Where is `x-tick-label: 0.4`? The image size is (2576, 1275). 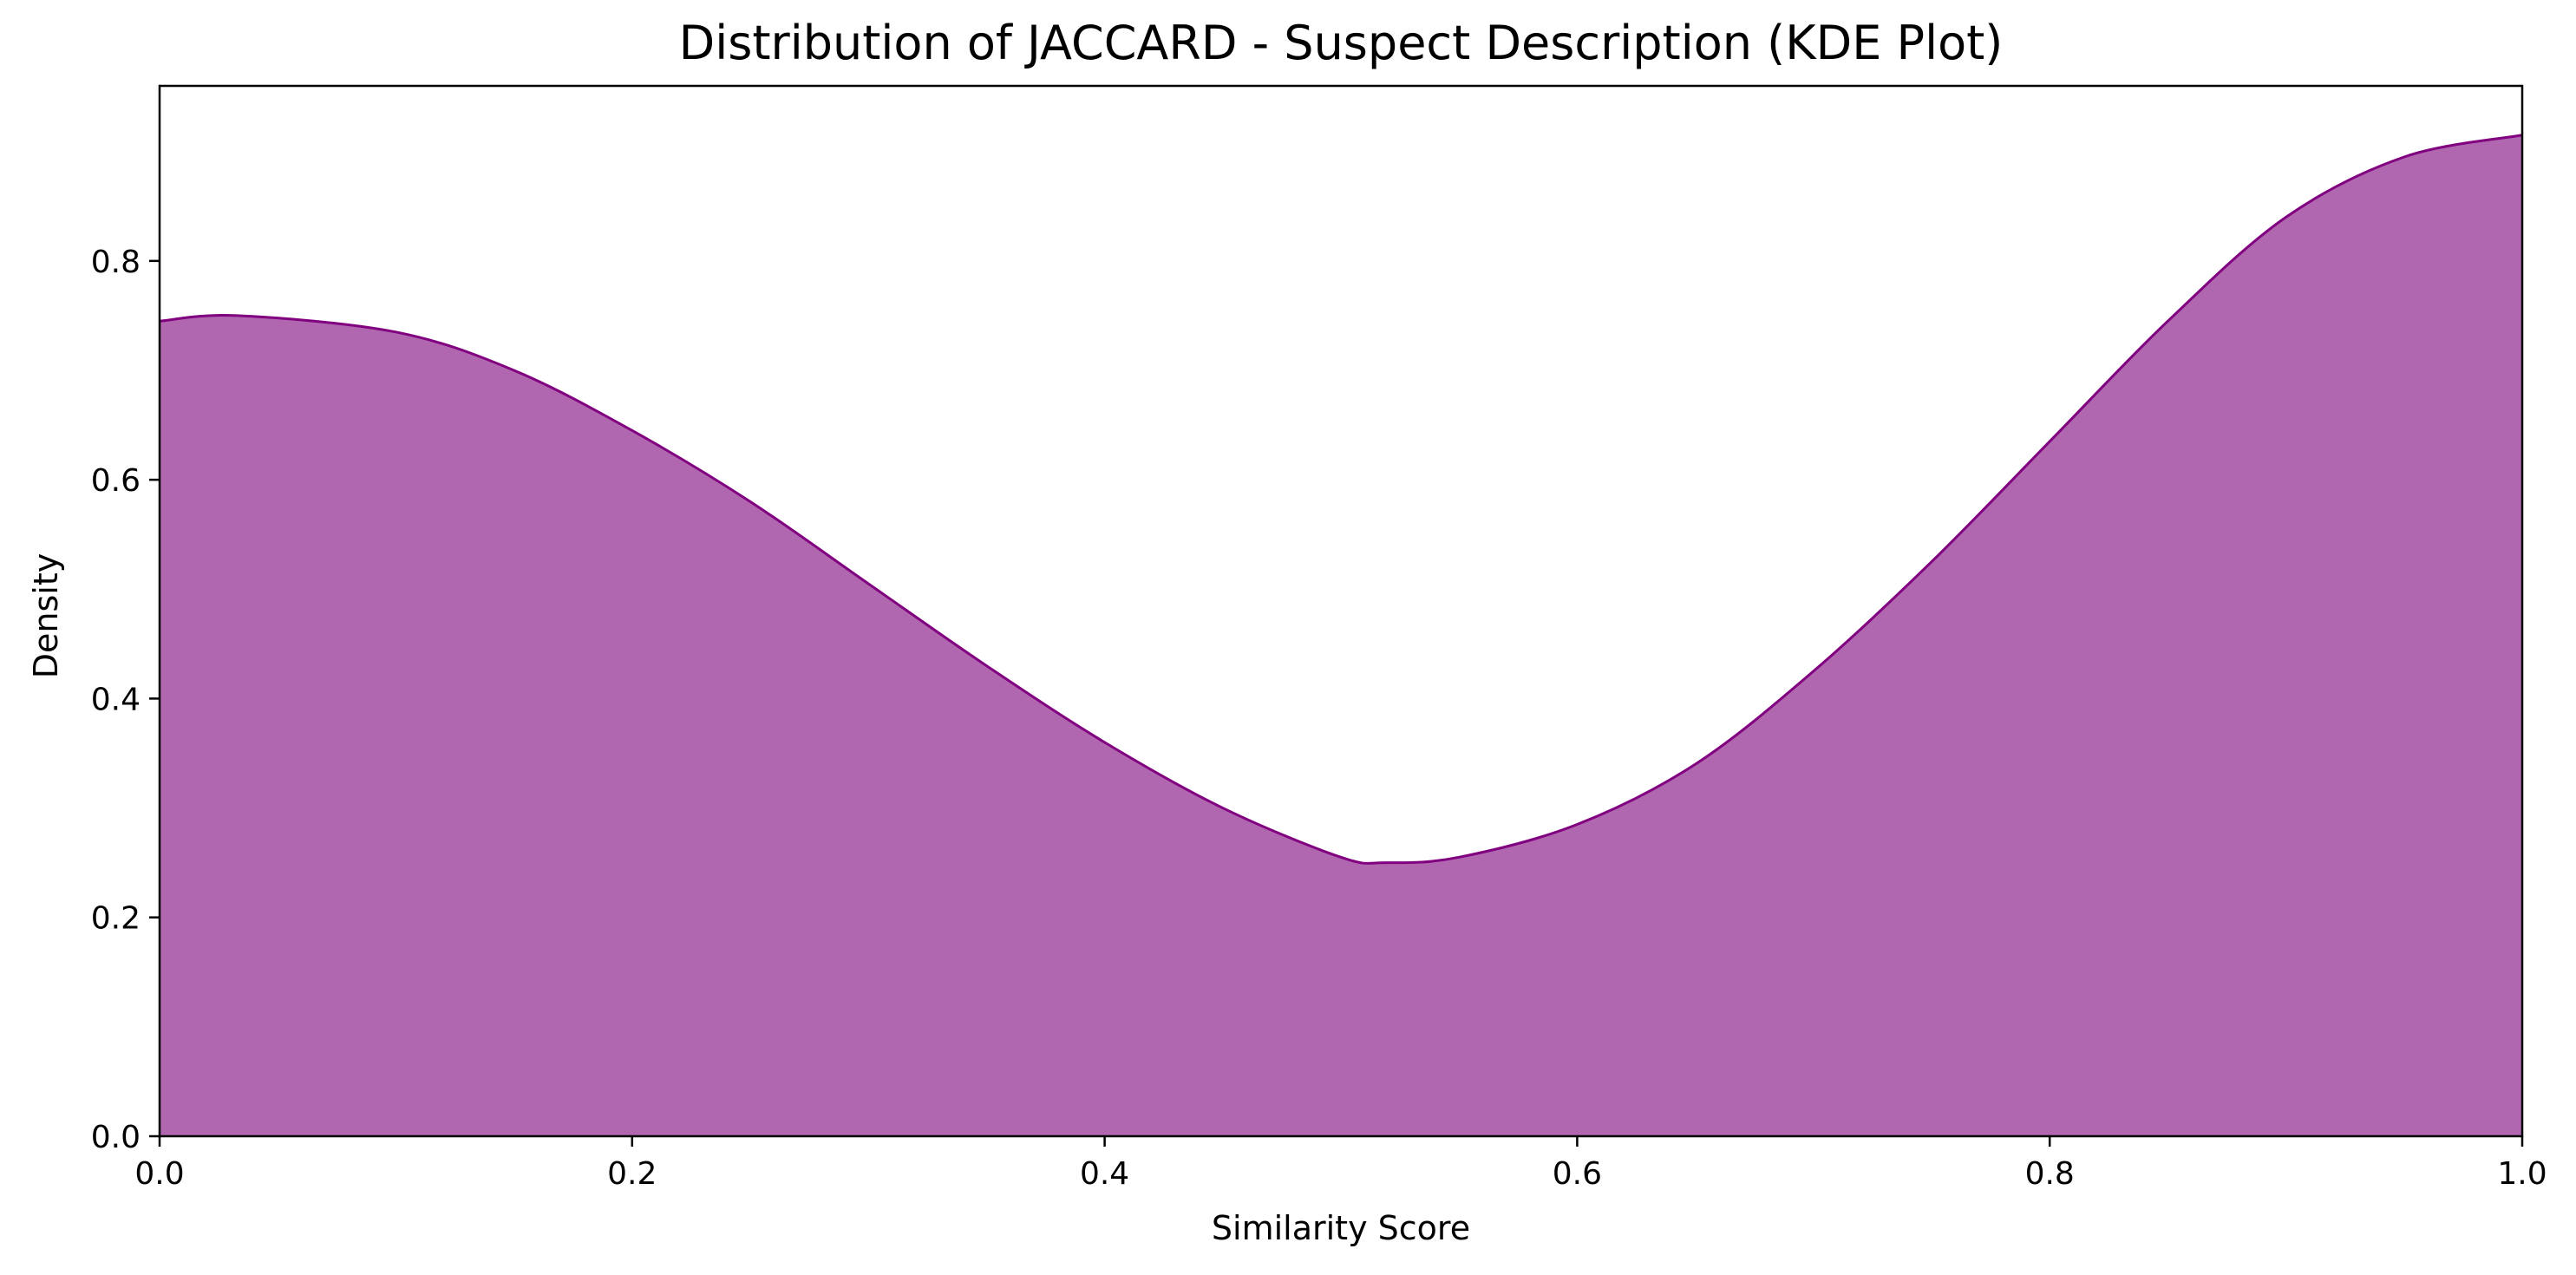
x-tick-label: 0.4 is located at coordinates (1104, 1174).